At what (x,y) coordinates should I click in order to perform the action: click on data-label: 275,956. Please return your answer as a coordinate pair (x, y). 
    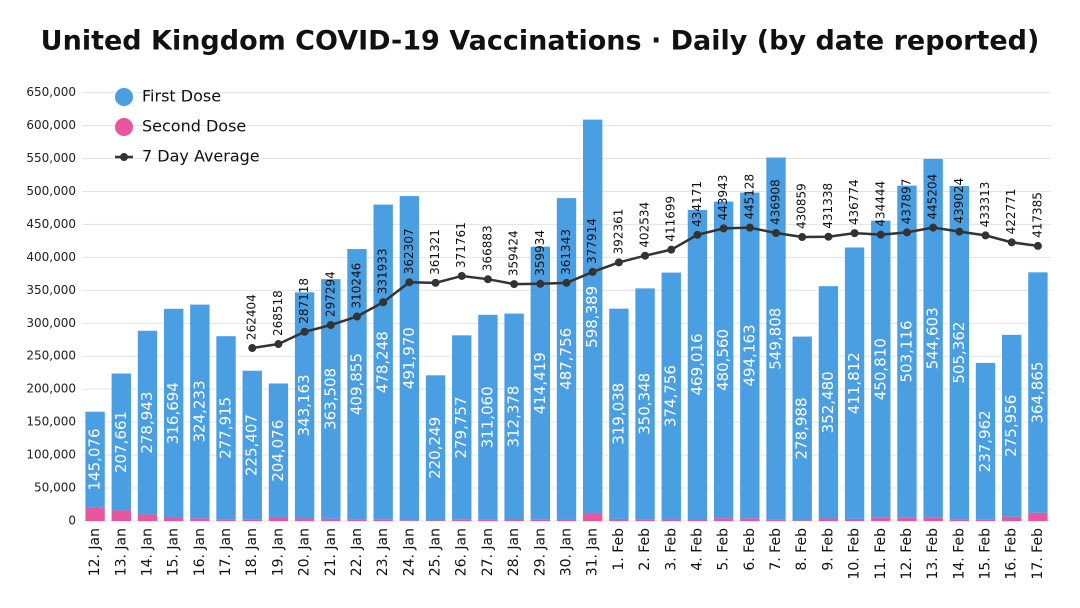
    Looking at the image, I should click on (1011, 426).